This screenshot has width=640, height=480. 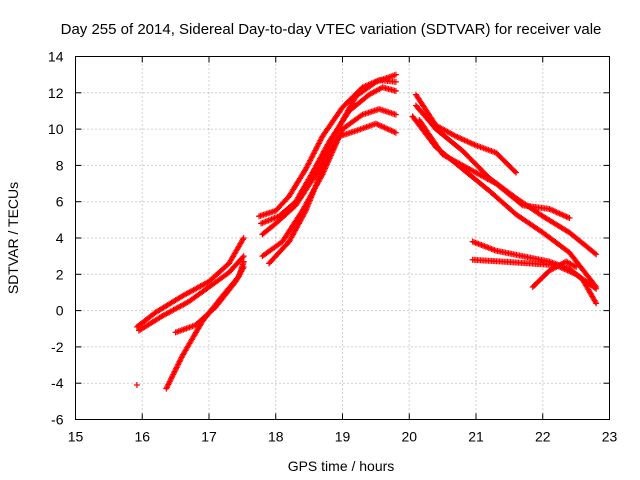 What do you see at coordinates (57, 347) in the screenshot?
I see `y-tick-label: -2` at bounding box center [57, 347].